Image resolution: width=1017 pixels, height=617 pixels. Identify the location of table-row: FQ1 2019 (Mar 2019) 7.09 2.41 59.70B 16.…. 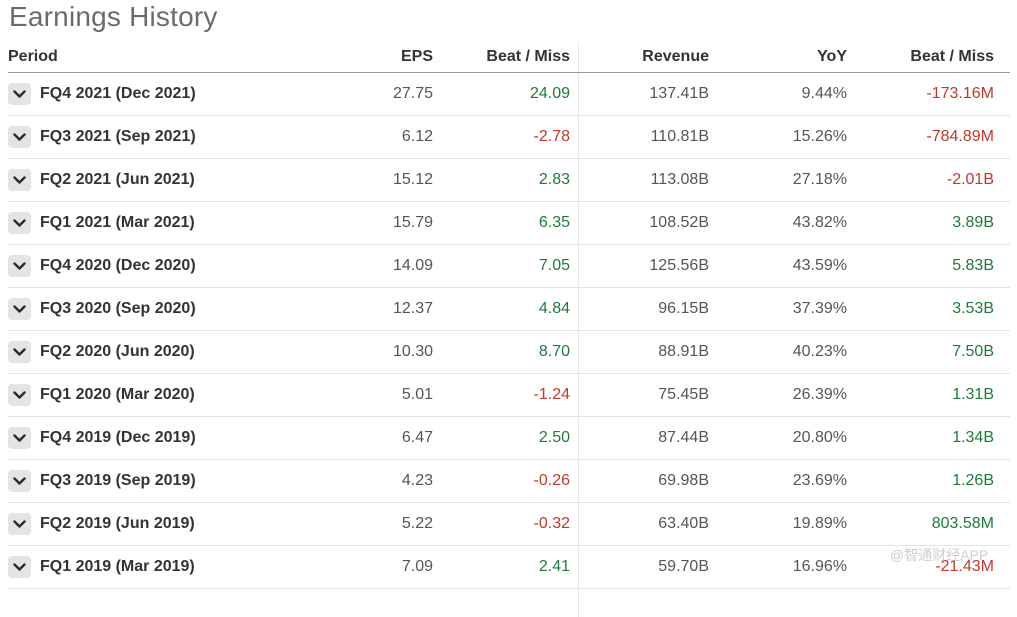
(509, 567).